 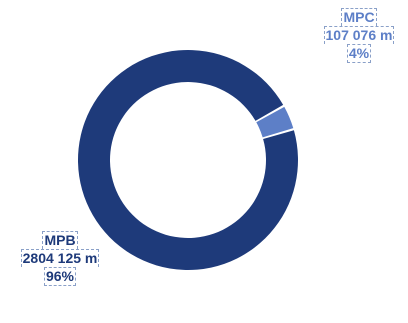 What do you see at coordinates (60, 276) in the screenshot?
I see `slice-percent-label: 96%` at bounding box center [60, 276].